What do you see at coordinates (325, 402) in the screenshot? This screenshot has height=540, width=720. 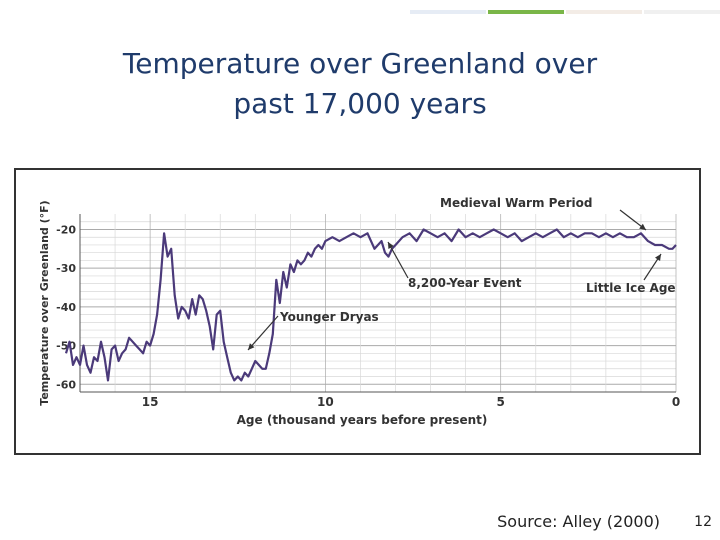 I see `x-tick-label: 10` at bounding box center [325, 402].